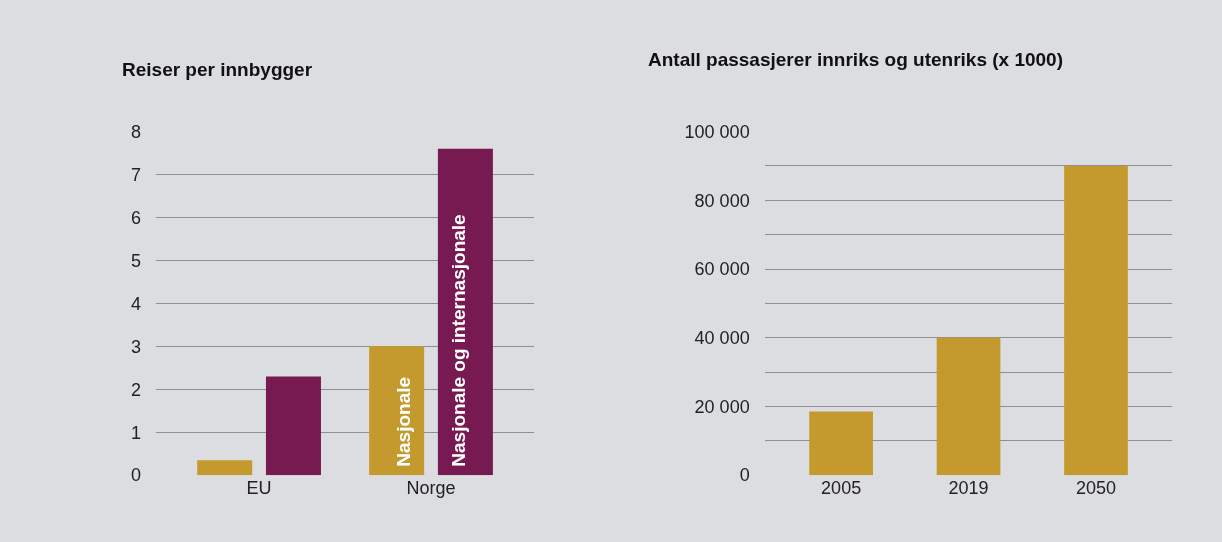 The image size is (1222, 542). Describe the element at coordinates (459, 340) in the screenshot. I see `series-label: Nasjonale og internasjonale` at that location.